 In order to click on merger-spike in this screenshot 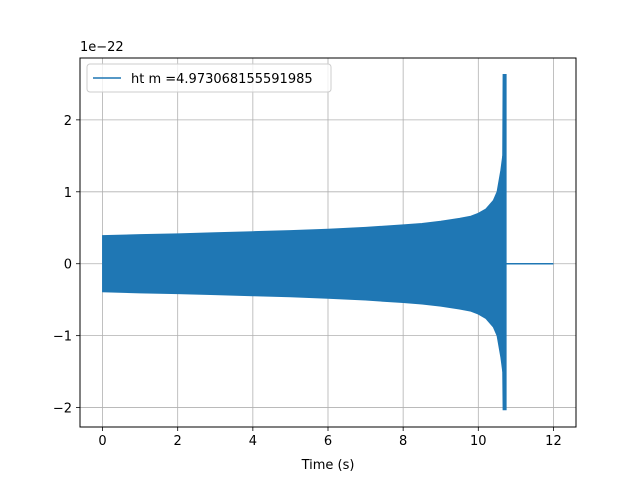, I will do `click(504, 242)`.